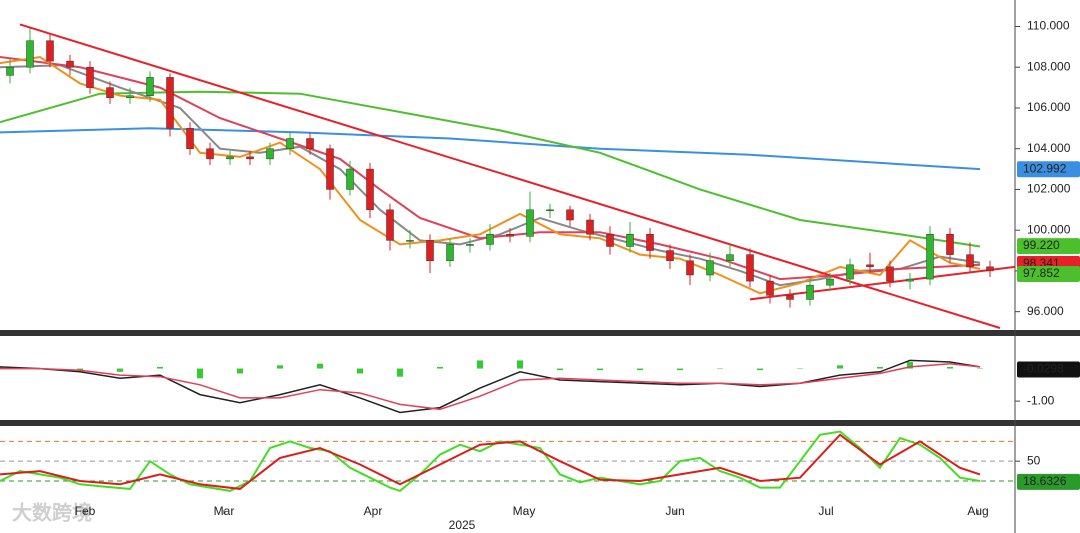 Image resolution: width=1080 pixels, height=533 pixels. Describe the element at coordinates (1041, 273) in the screenshot. I see `price-label: 97.852` at that location.